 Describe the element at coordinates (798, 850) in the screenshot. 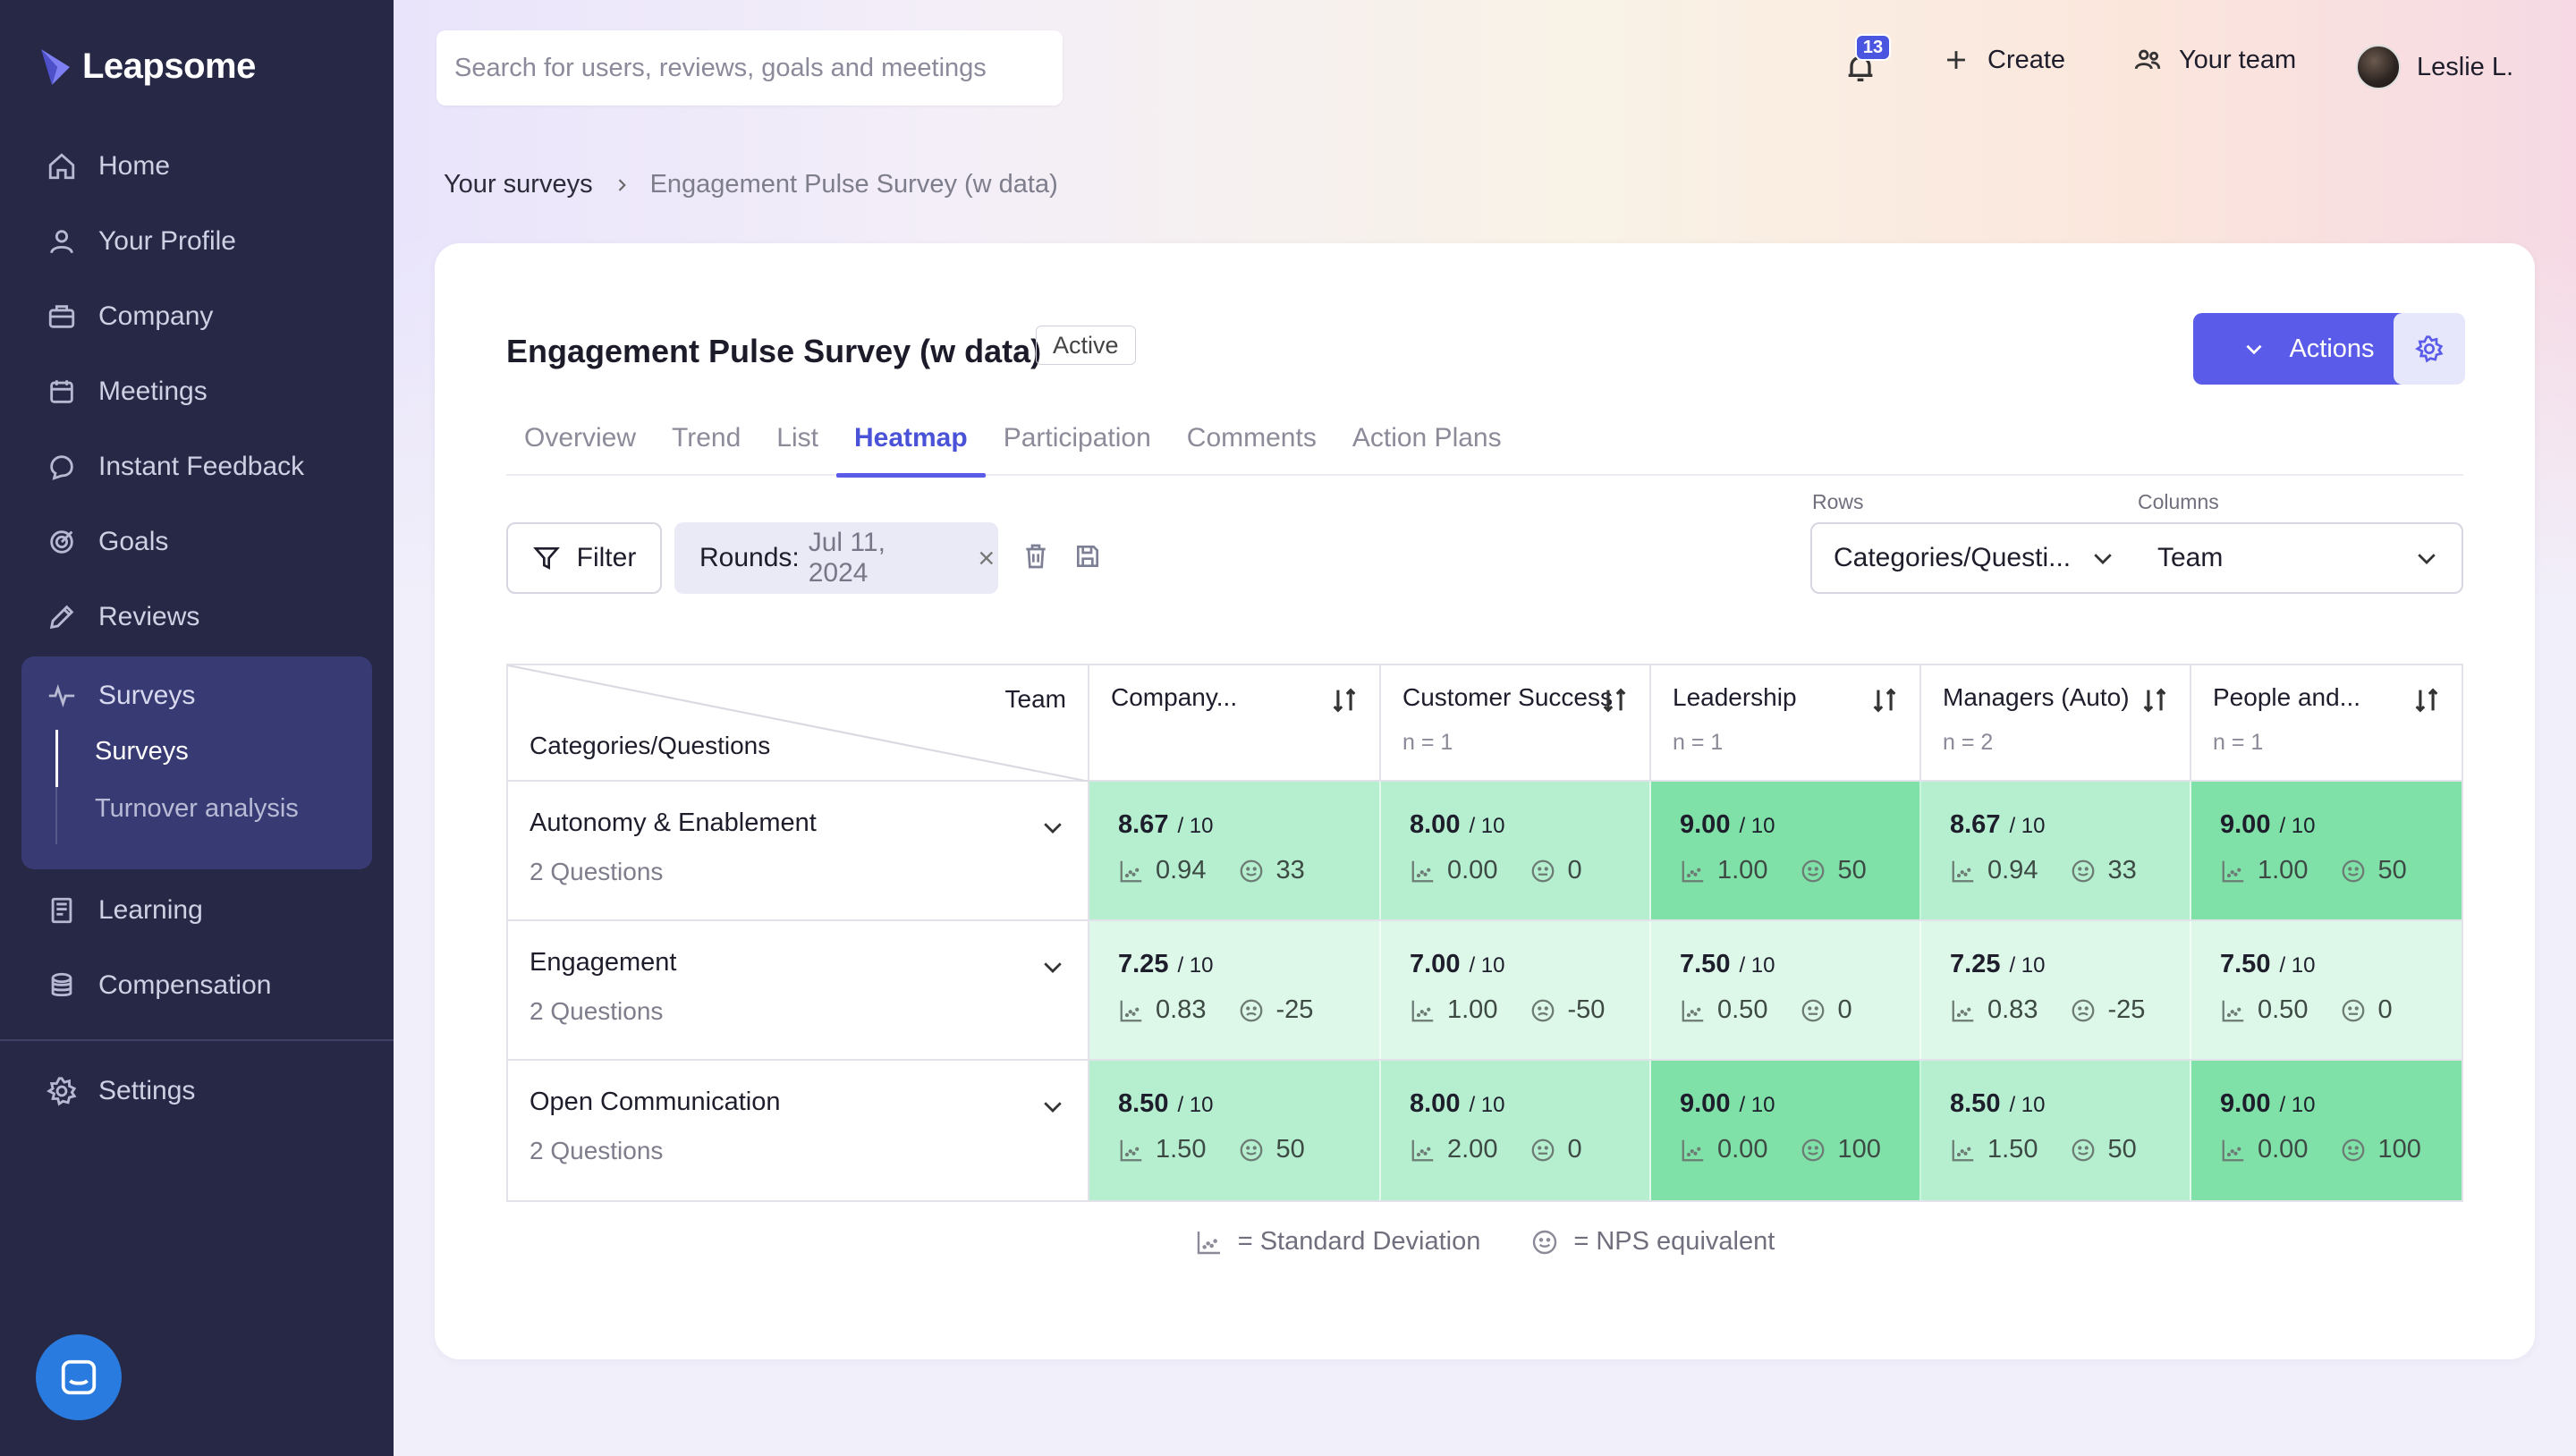

I see `row-header: Autonomy & Enablement 2 Questions` at that location.